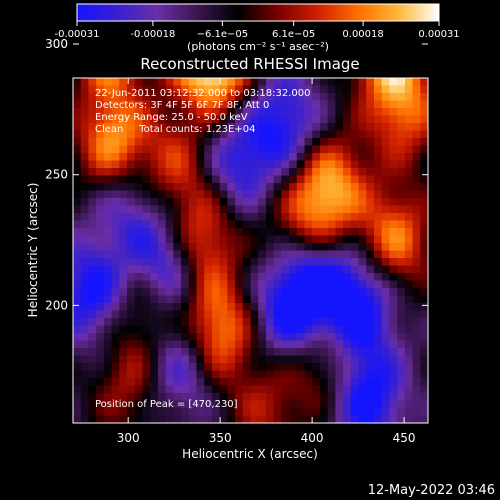  Describe the element at coordinates (56, 44) in the screenshot. I see `y-tick-label: 300` at that location.